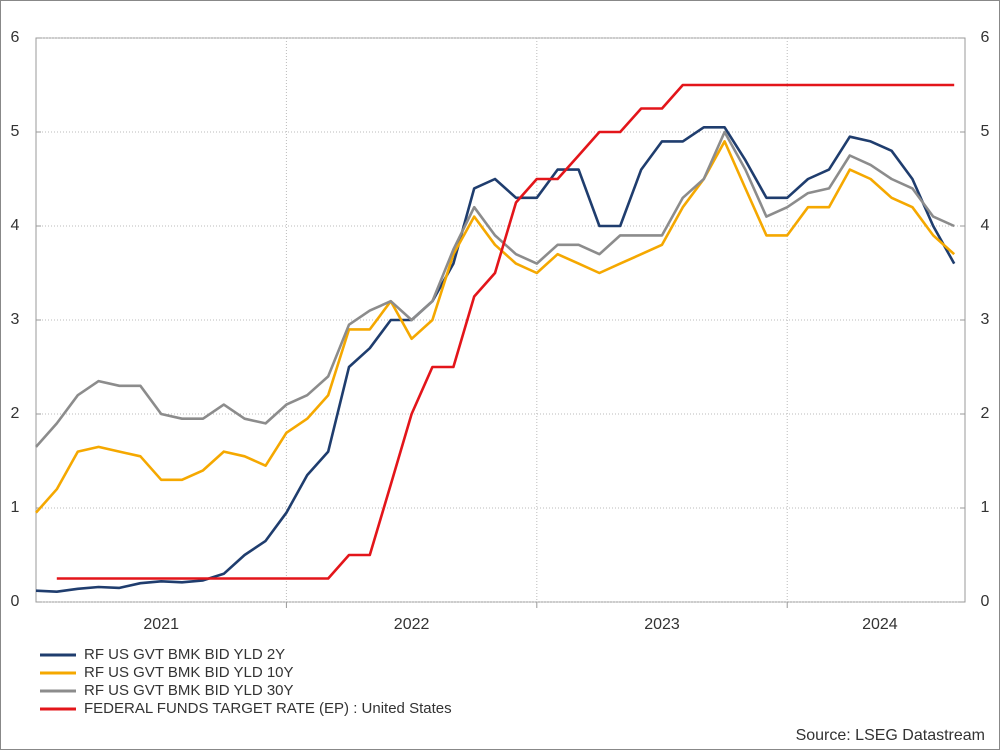  I want to click on x-tick-label: 2022, so click(412, 624).